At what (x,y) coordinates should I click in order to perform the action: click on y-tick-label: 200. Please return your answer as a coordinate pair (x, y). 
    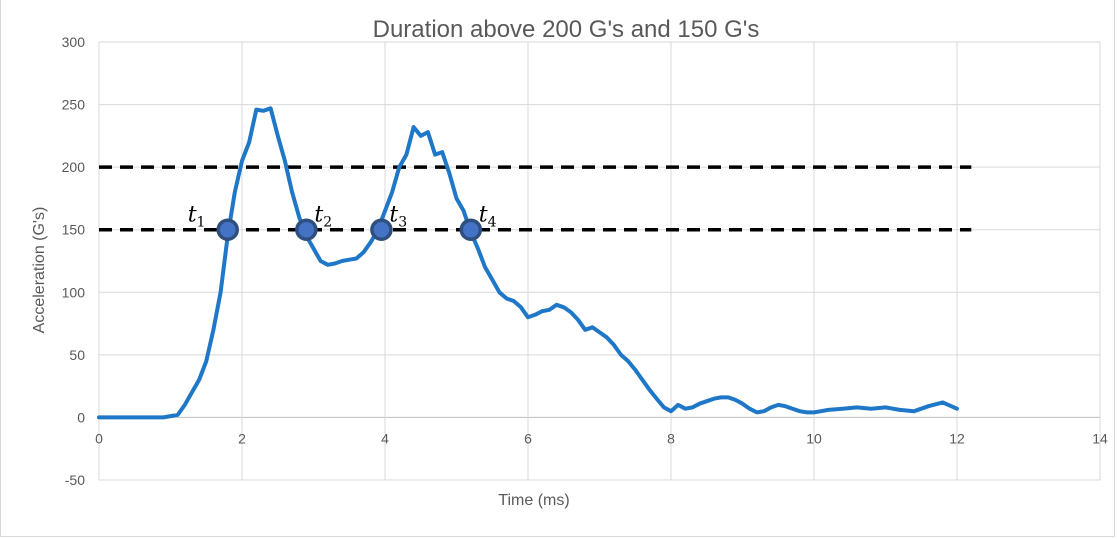
    Looking at the image, I should click on (74, 167).